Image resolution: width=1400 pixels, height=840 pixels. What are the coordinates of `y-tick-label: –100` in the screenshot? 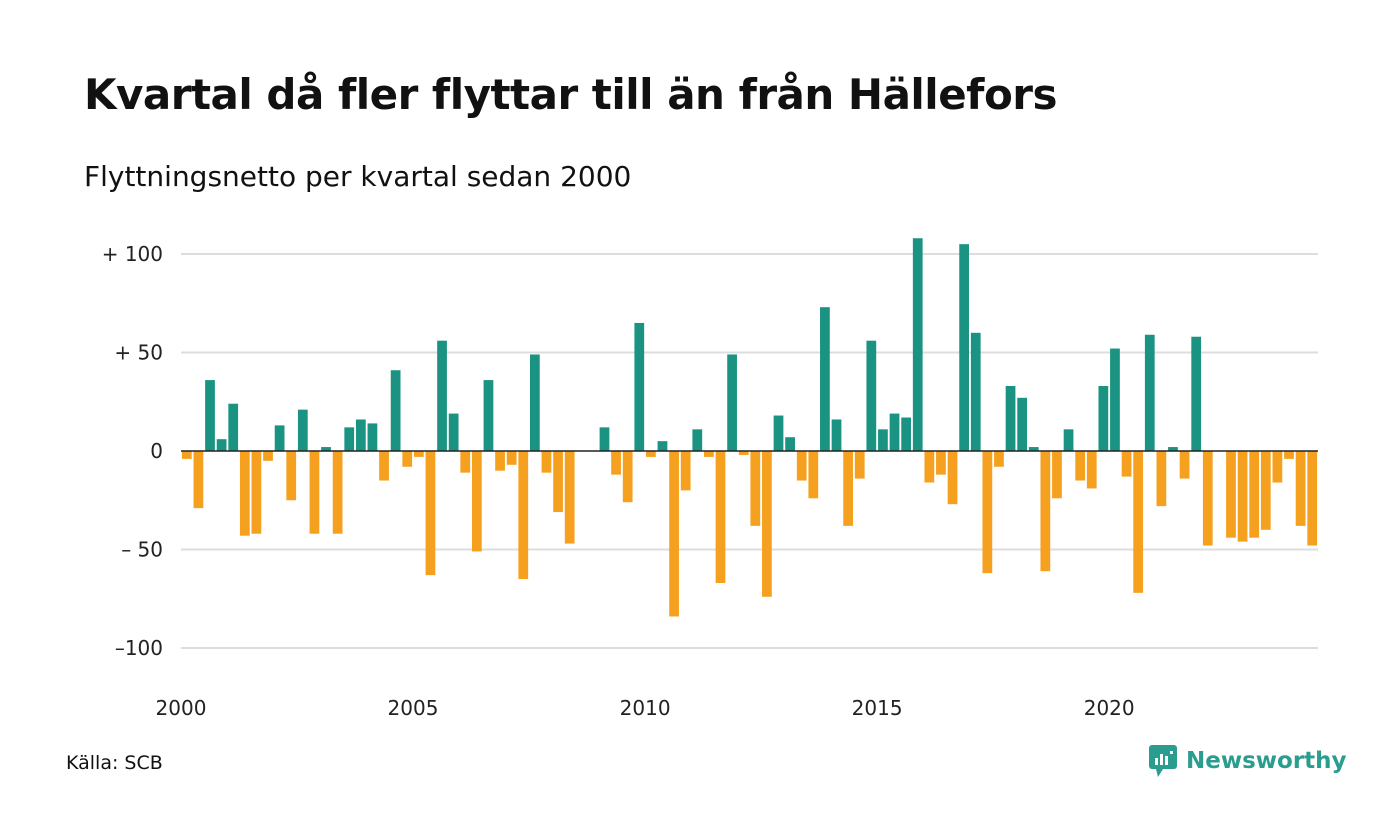 It's located at (139, 648).